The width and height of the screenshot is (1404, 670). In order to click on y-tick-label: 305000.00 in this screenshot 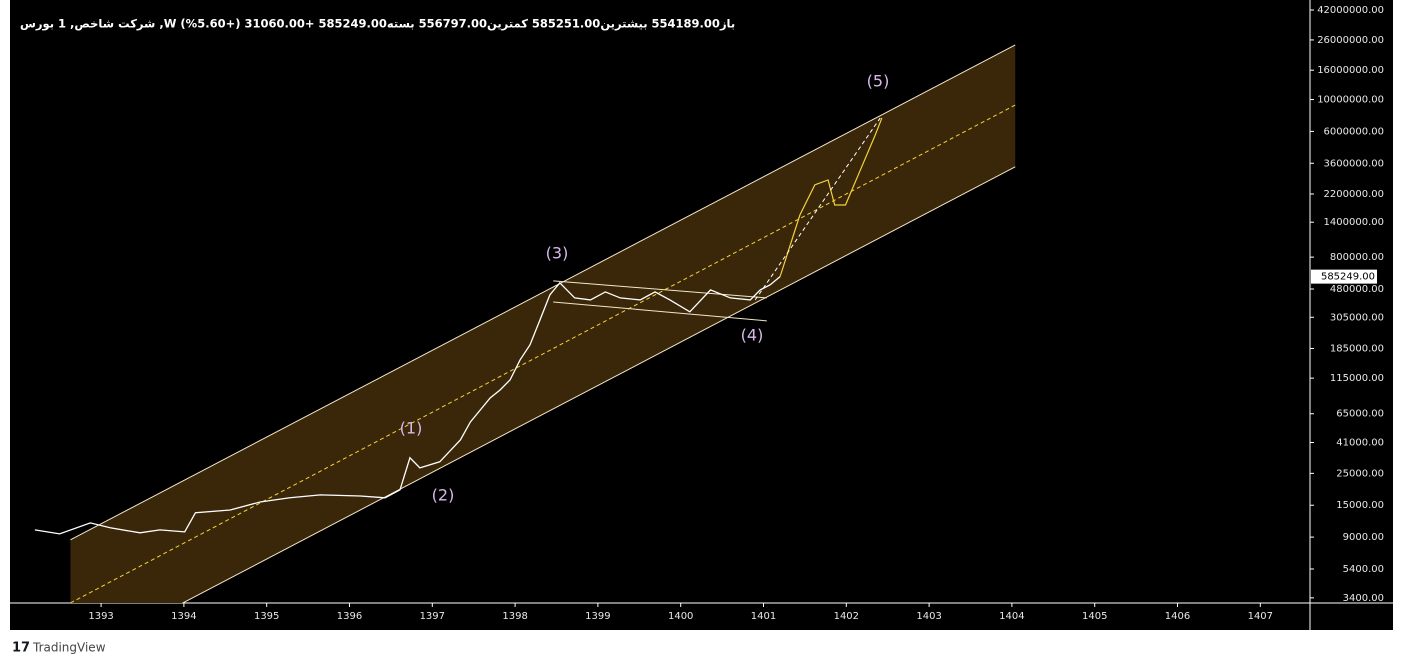, I will do `click(1357, 317)`.